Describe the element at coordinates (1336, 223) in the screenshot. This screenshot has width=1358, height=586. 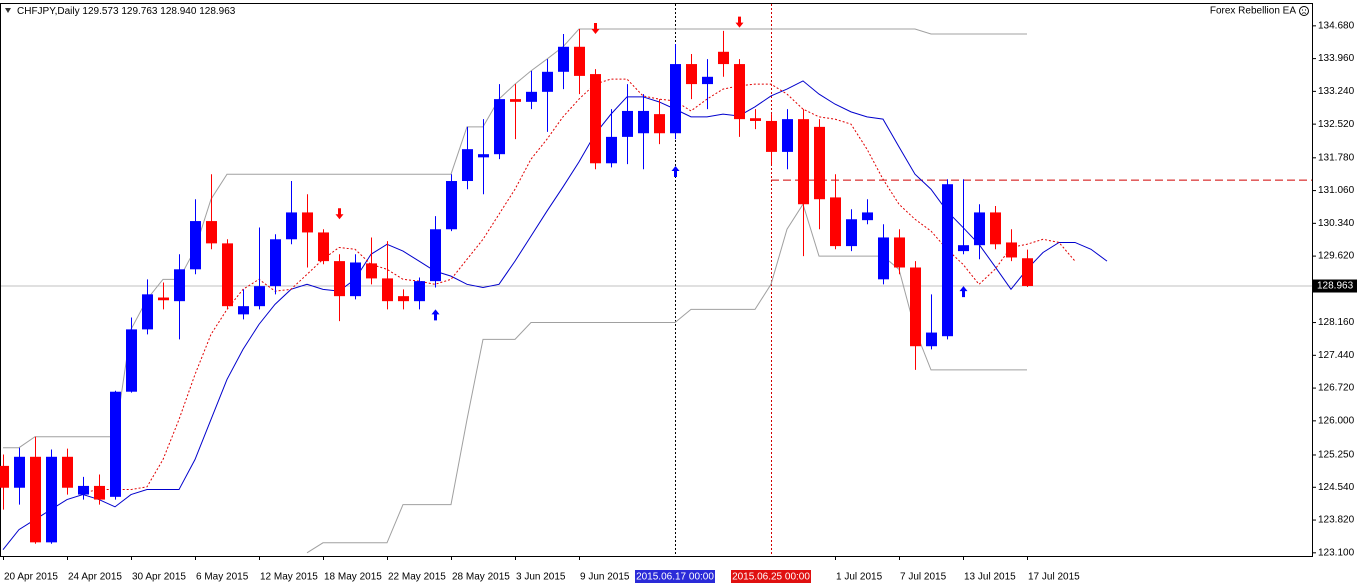
I see `y-tick-label: 130.340` at that location.